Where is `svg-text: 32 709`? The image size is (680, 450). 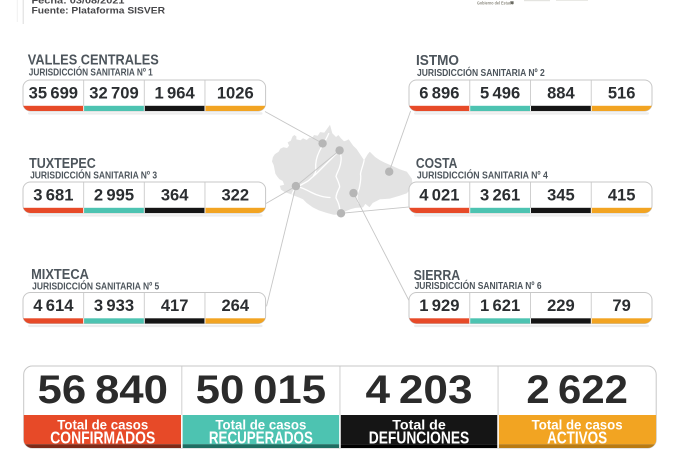
svg-text: 32 709 is located at coordinates (113, 93).